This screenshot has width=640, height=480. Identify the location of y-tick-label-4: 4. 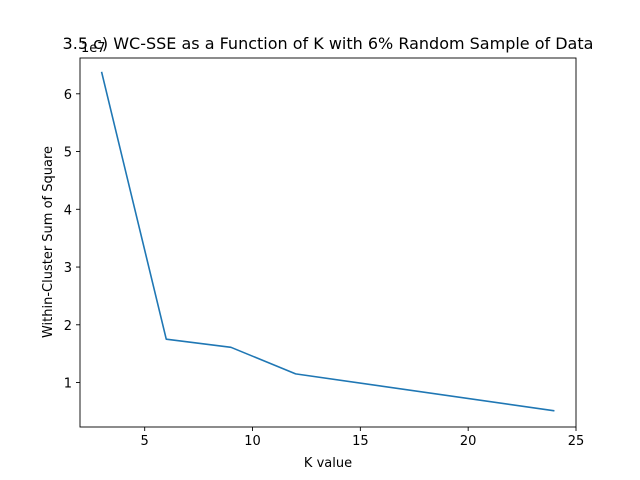
(68, 210).